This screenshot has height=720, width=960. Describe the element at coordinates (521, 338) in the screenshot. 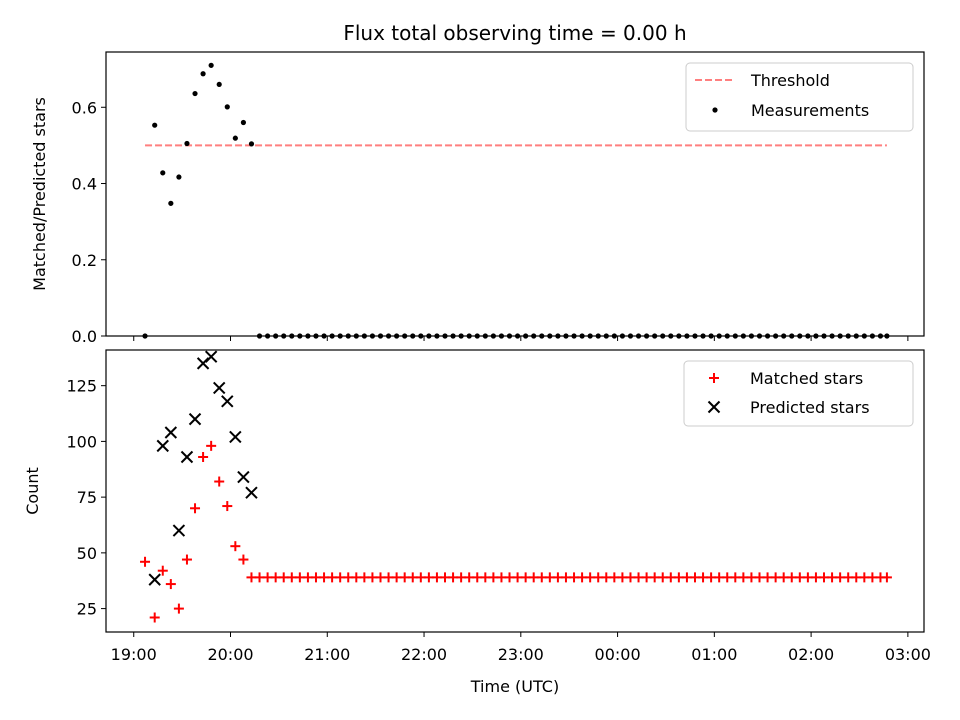

I see `ratio-x-ticks` at that location.